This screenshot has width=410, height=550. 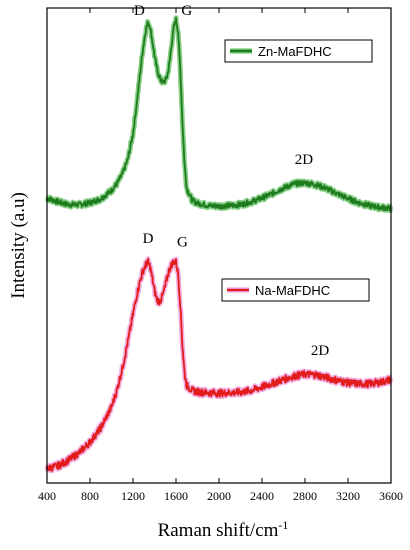 I want to click on x-tick-label-2800: 2800, so click(x=305, y=496).